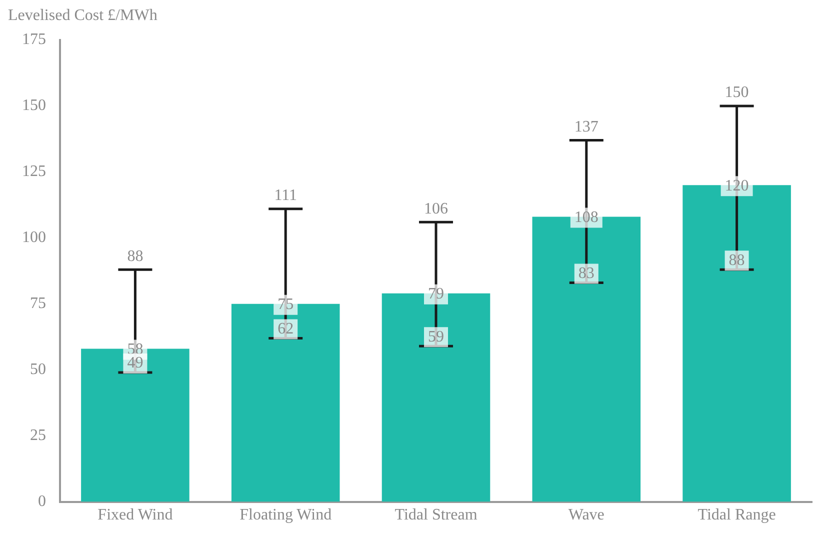 The height and width of the screenshot is (533, 826). Describe the element at coordinates (286, 515) in the screenshot. I see `x-tick-label: Floating Wind` at that location.